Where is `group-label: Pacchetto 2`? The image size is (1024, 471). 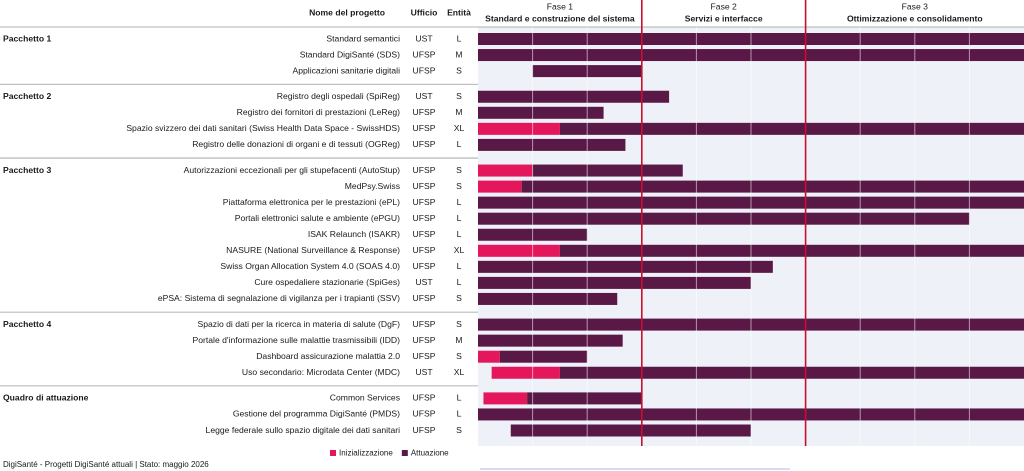
group-label: Pacchetto 2 is located at coordinates (27, 96).